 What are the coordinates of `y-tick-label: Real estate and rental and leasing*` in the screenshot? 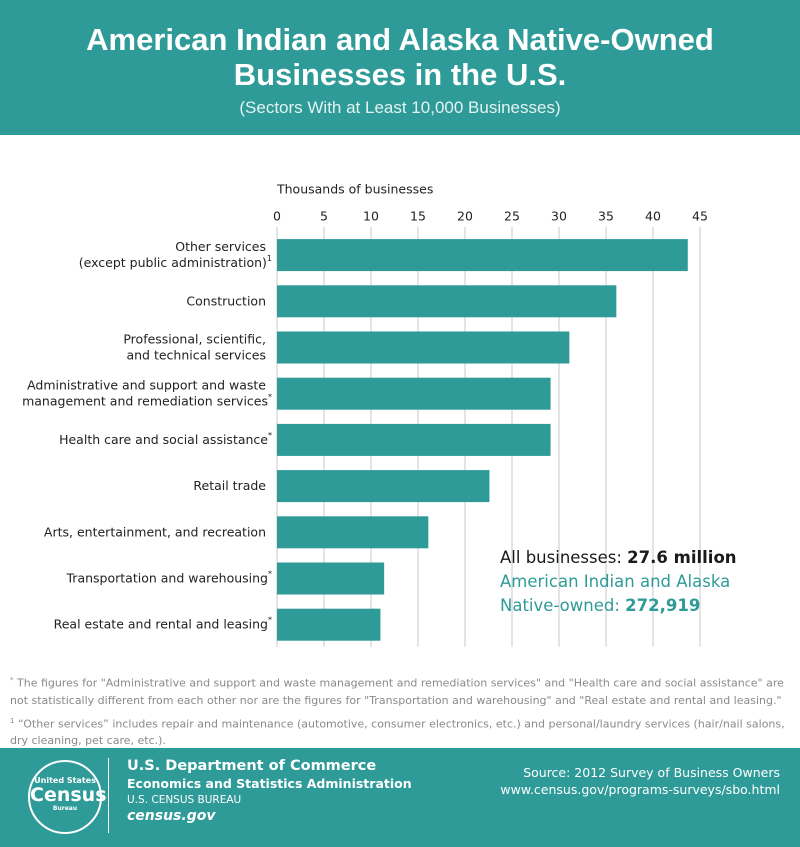 It's located at (163, 623).